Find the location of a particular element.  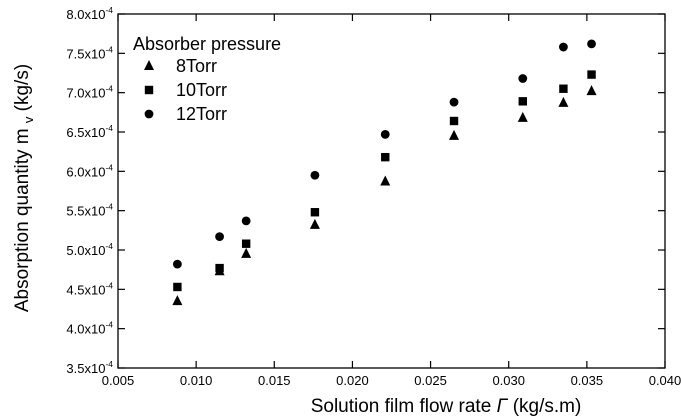

x-tick-label: 0.010 is located at coordinates (196, 380).